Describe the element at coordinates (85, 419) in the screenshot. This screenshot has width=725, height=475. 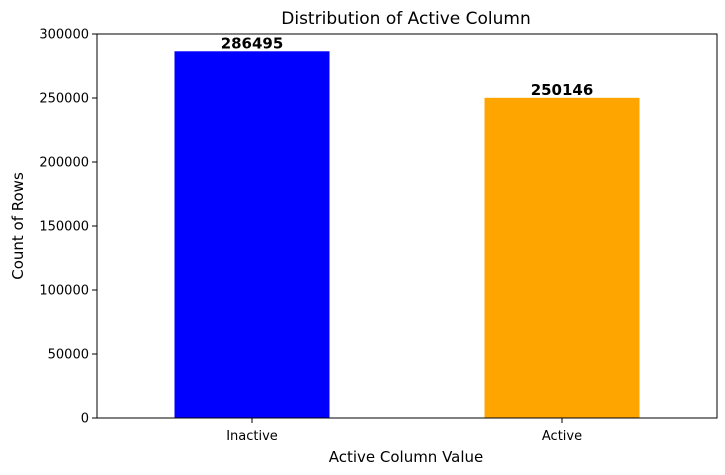
I see `y-tick-label: 0` at that location.